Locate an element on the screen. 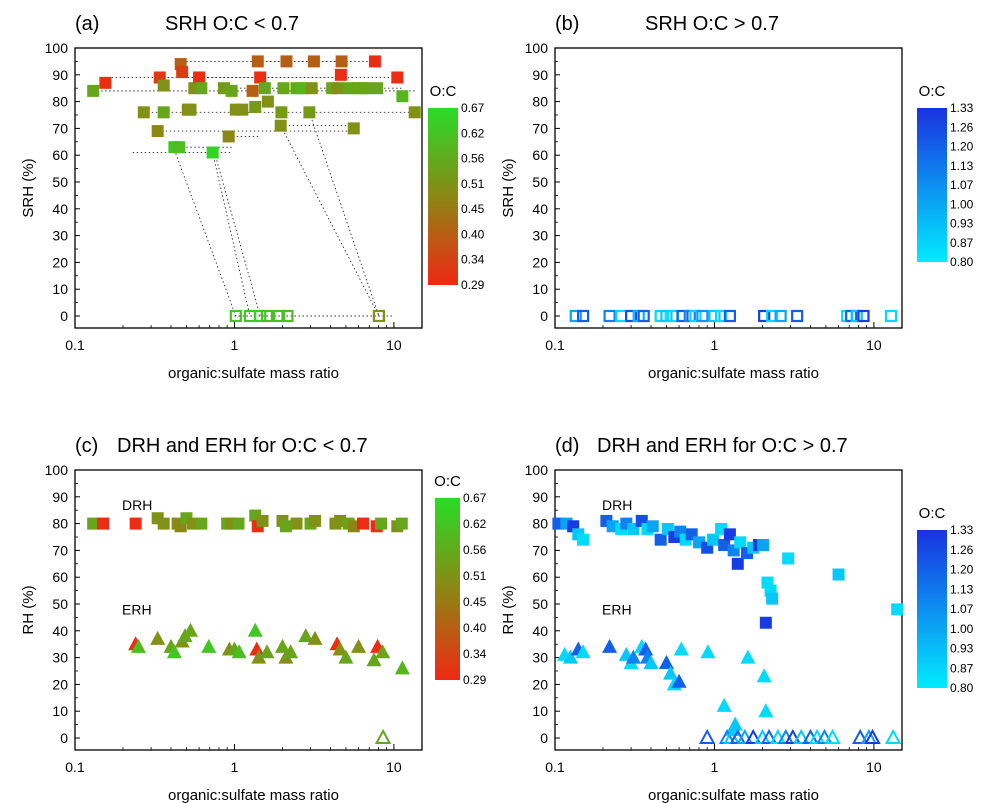 Image resolution: width=984 pixels, height=803 pixels. colorbar-tick-label: 1.07 is located at coordinates (962, 185).